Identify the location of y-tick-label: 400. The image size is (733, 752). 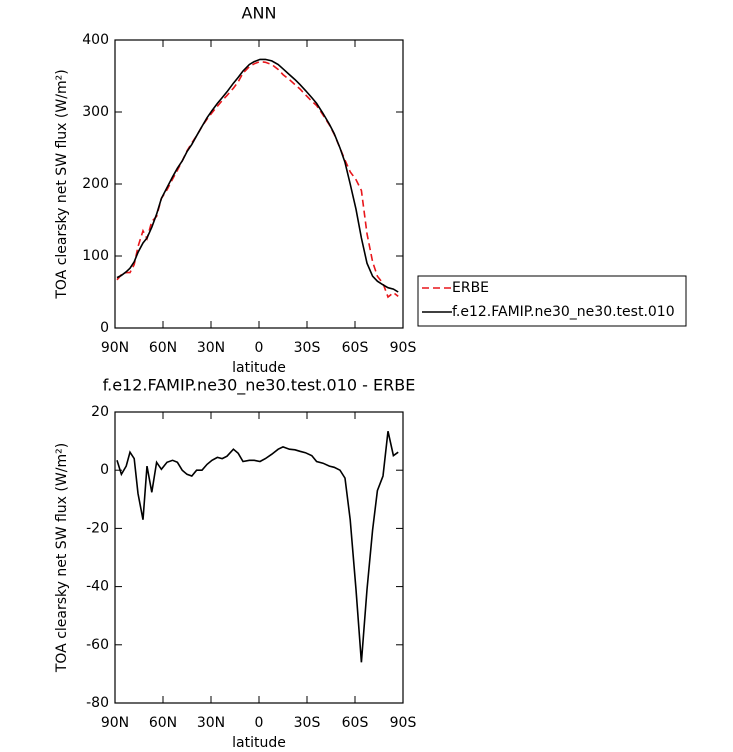
(95, 40).